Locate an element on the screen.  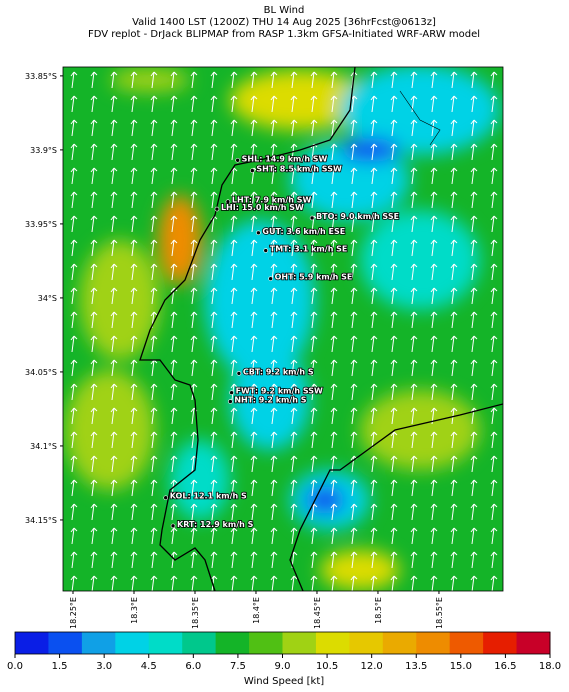
colorbar-tick-label: 6.0 is located at coordinates (193, 666).